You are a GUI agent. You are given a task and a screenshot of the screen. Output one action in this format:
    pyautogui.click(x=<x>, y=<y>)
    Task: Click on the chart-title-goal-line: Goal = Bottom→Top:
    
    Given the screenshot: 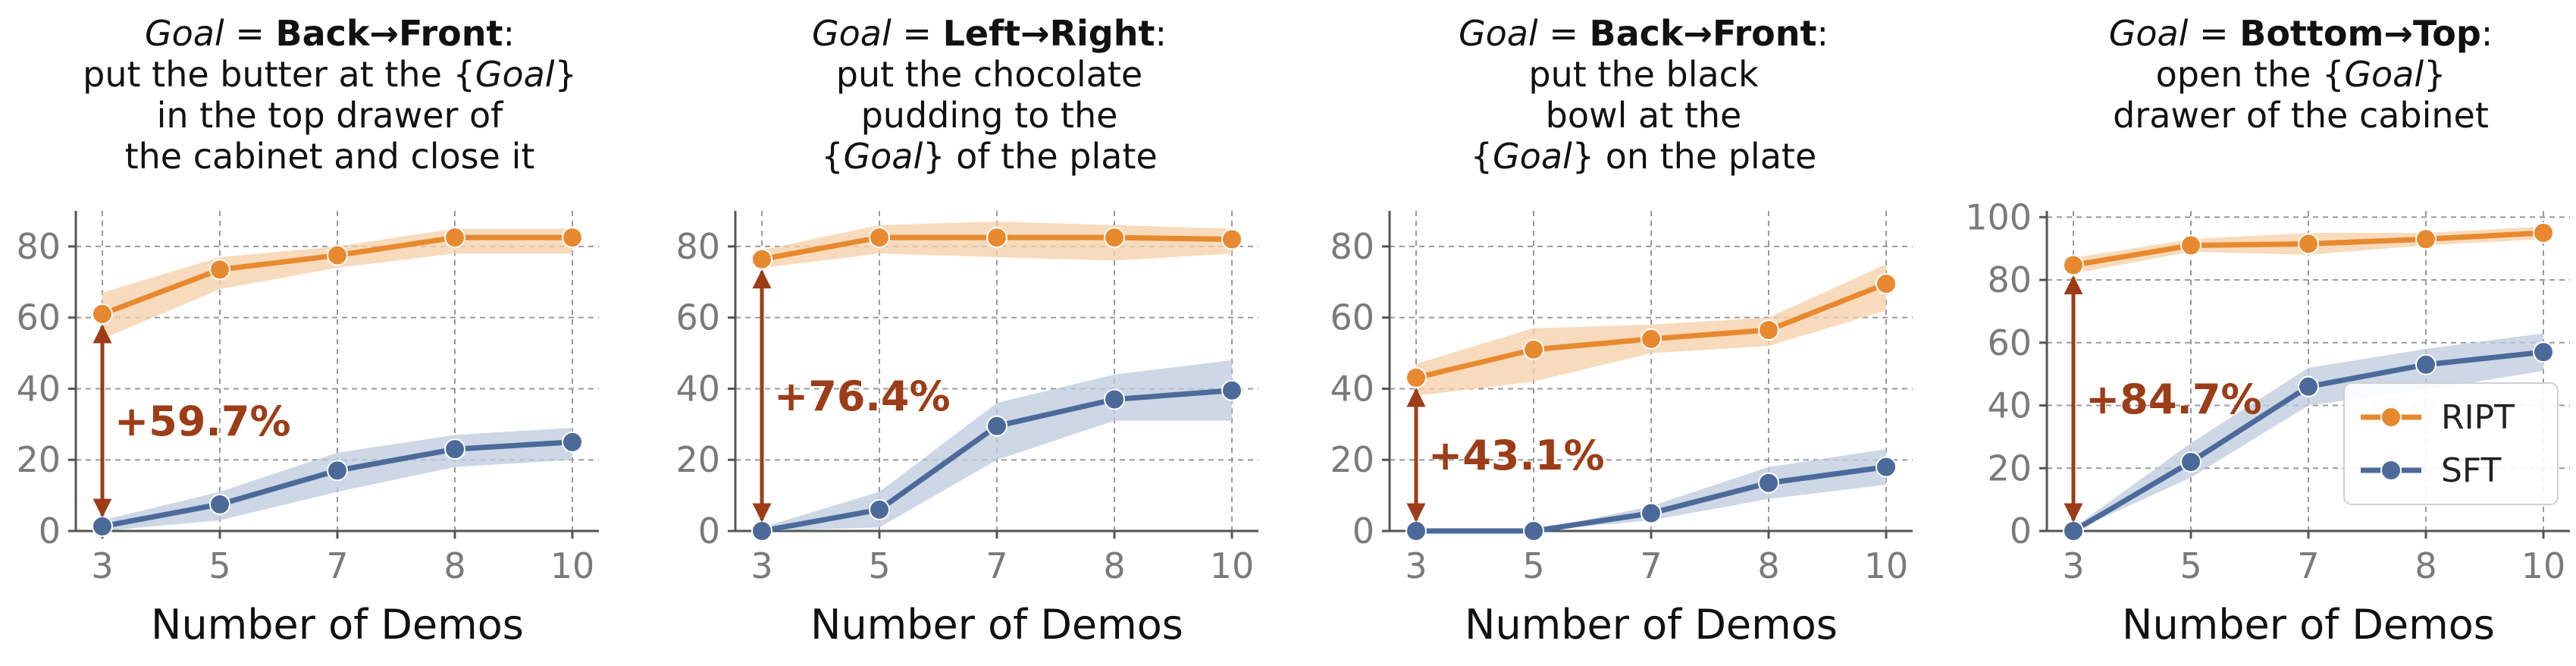 What is the action you would take?
    pyautogui.click(x=2301, y=33)
    